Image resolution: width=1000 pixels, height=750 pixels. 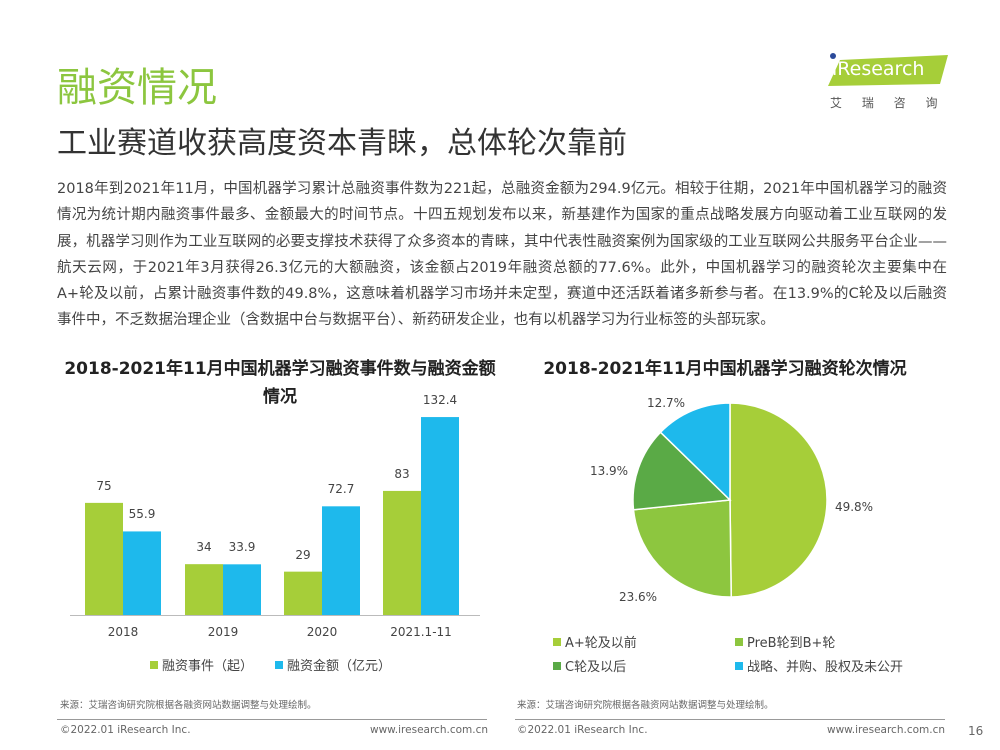 I want to click on footer-url-right: www.iresearch.com.cn, so click(x=886, y=730).